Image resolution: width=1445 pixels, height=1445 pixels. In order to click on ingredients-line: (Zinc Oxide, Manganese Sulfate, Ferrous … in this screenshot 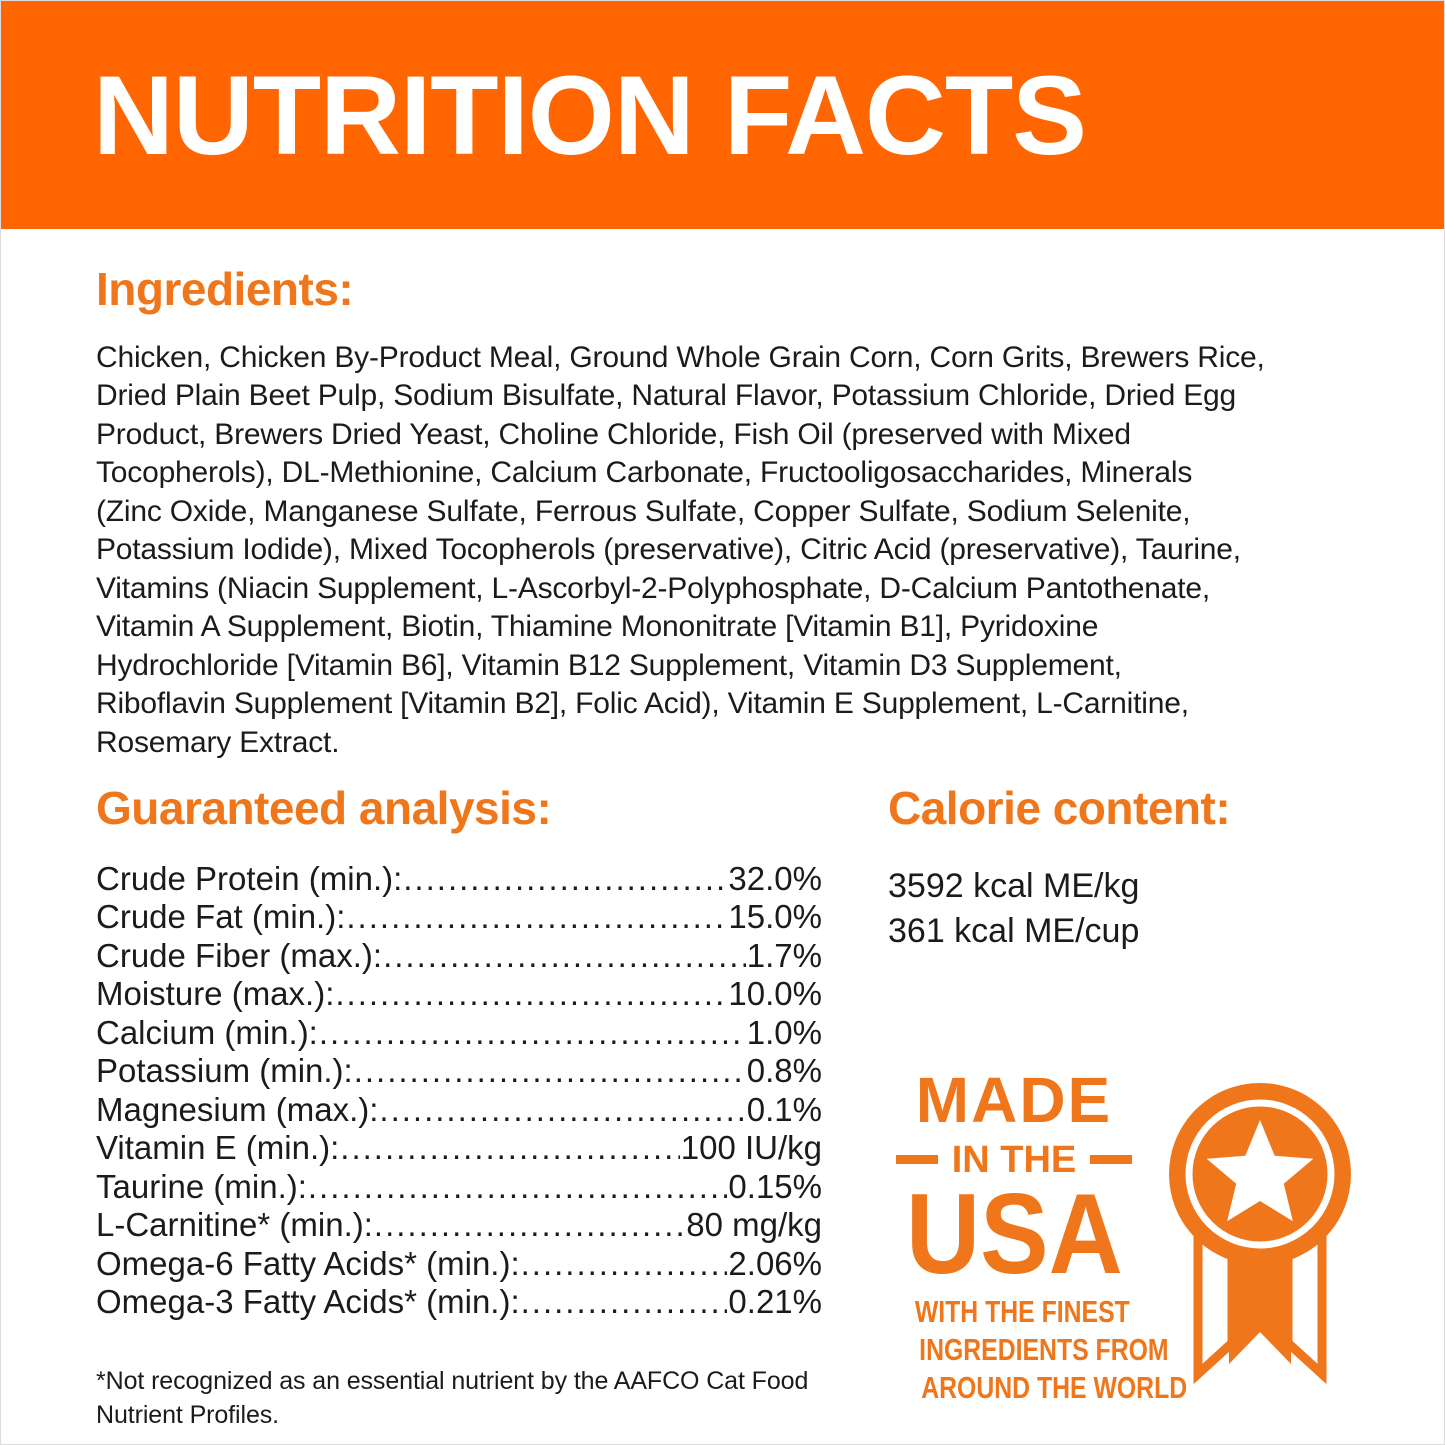, I will do `click(643, 511)`.